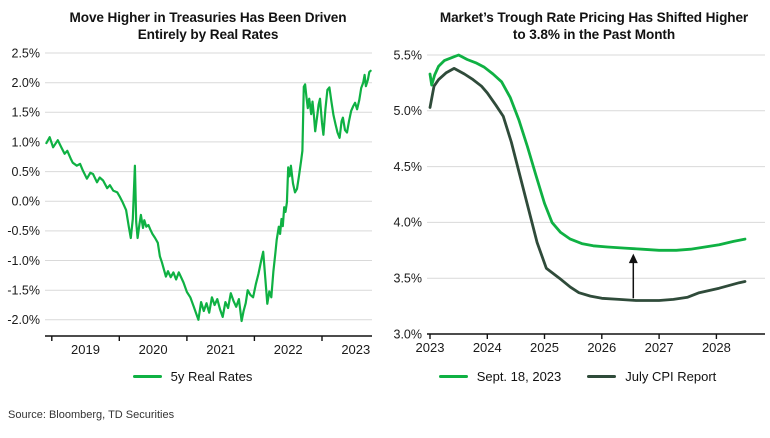 The height and width of the screenshot is (438, 770). What do you see at coordinates (26, 202) in the screenshot?
I see `y-tick-label: 0.0%` at bounding box center [26, 202].